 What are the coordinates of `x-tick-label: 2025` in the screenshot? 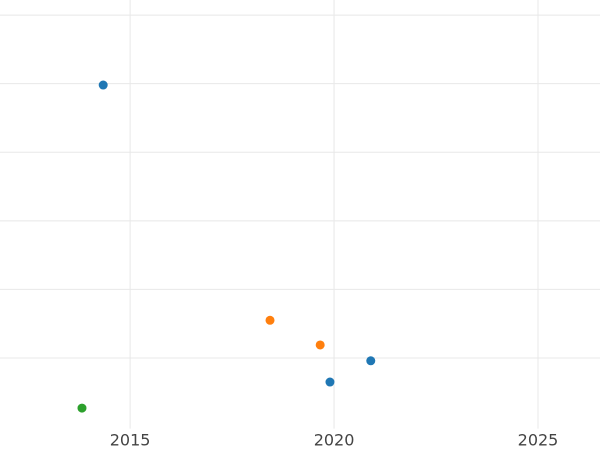 It's located at (538, 440).